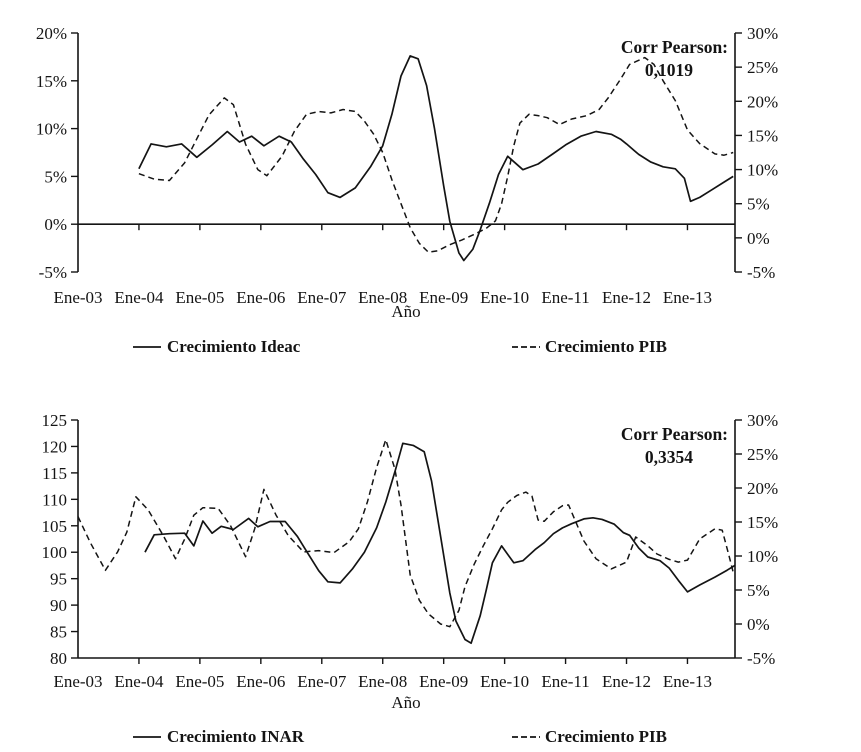 This screenshot has height=752, width=861. What do you see at coordinates (58, 658) in the screenshot?
I see `left-axis-tick-label: 80` at bounding box center [58, 658].